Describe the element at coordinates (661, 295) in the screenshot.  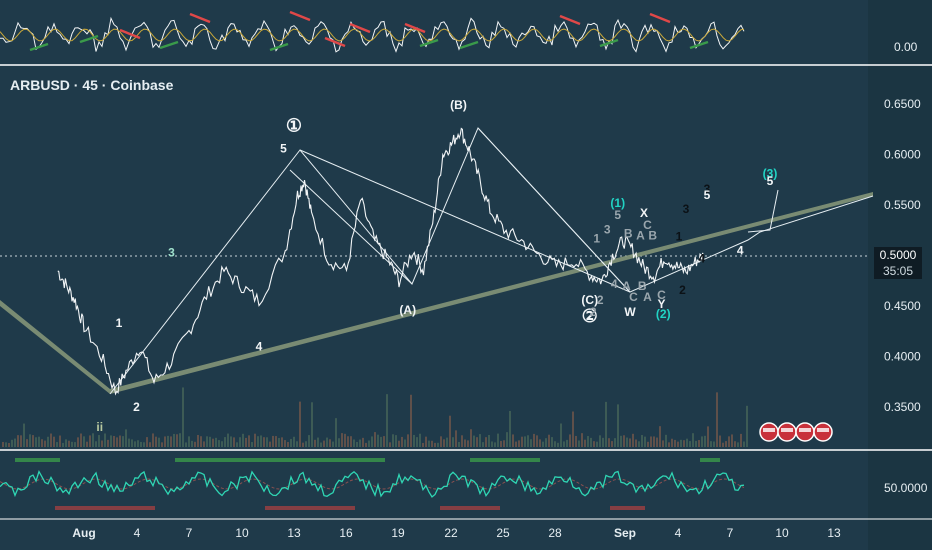
I see `wave-label: C` at that location.